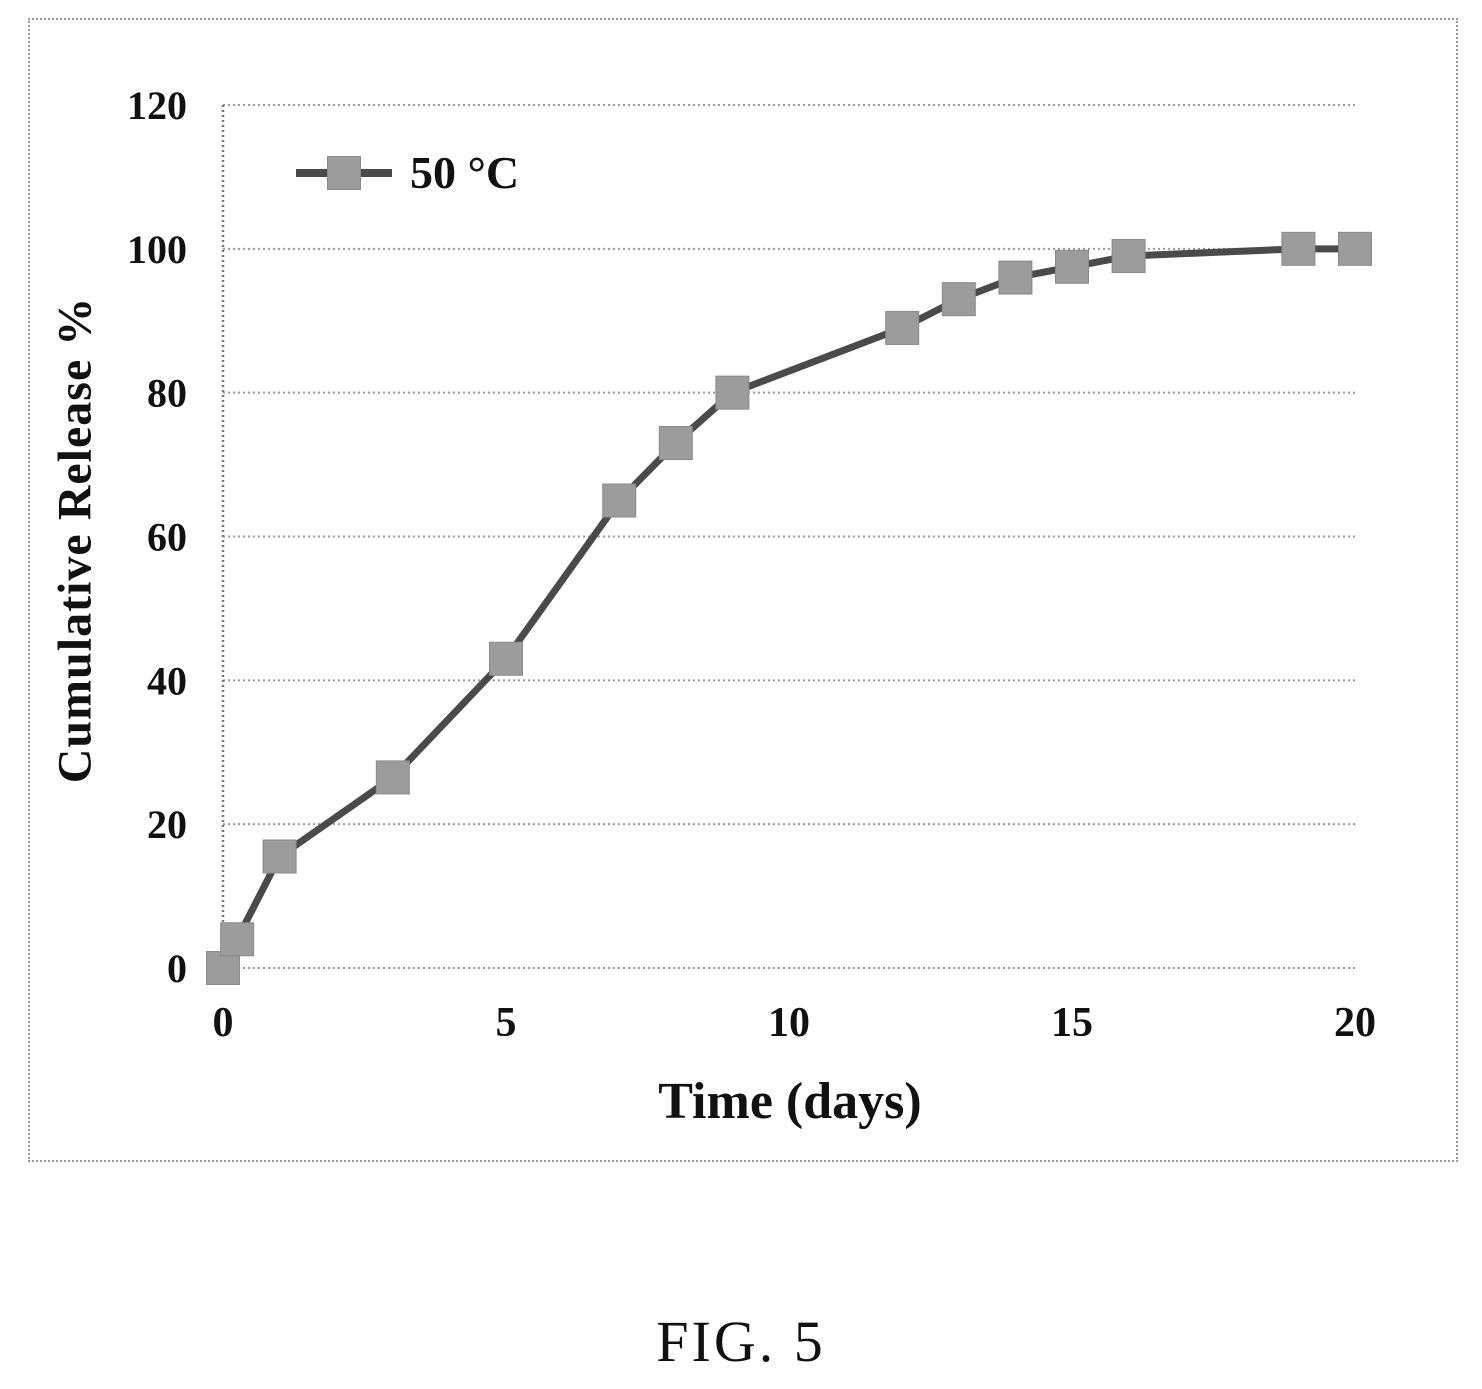  Describe the element at coordinates (75, 540) in the screenshot. I see `y-axis-title: Cumulative Release %` at that location.